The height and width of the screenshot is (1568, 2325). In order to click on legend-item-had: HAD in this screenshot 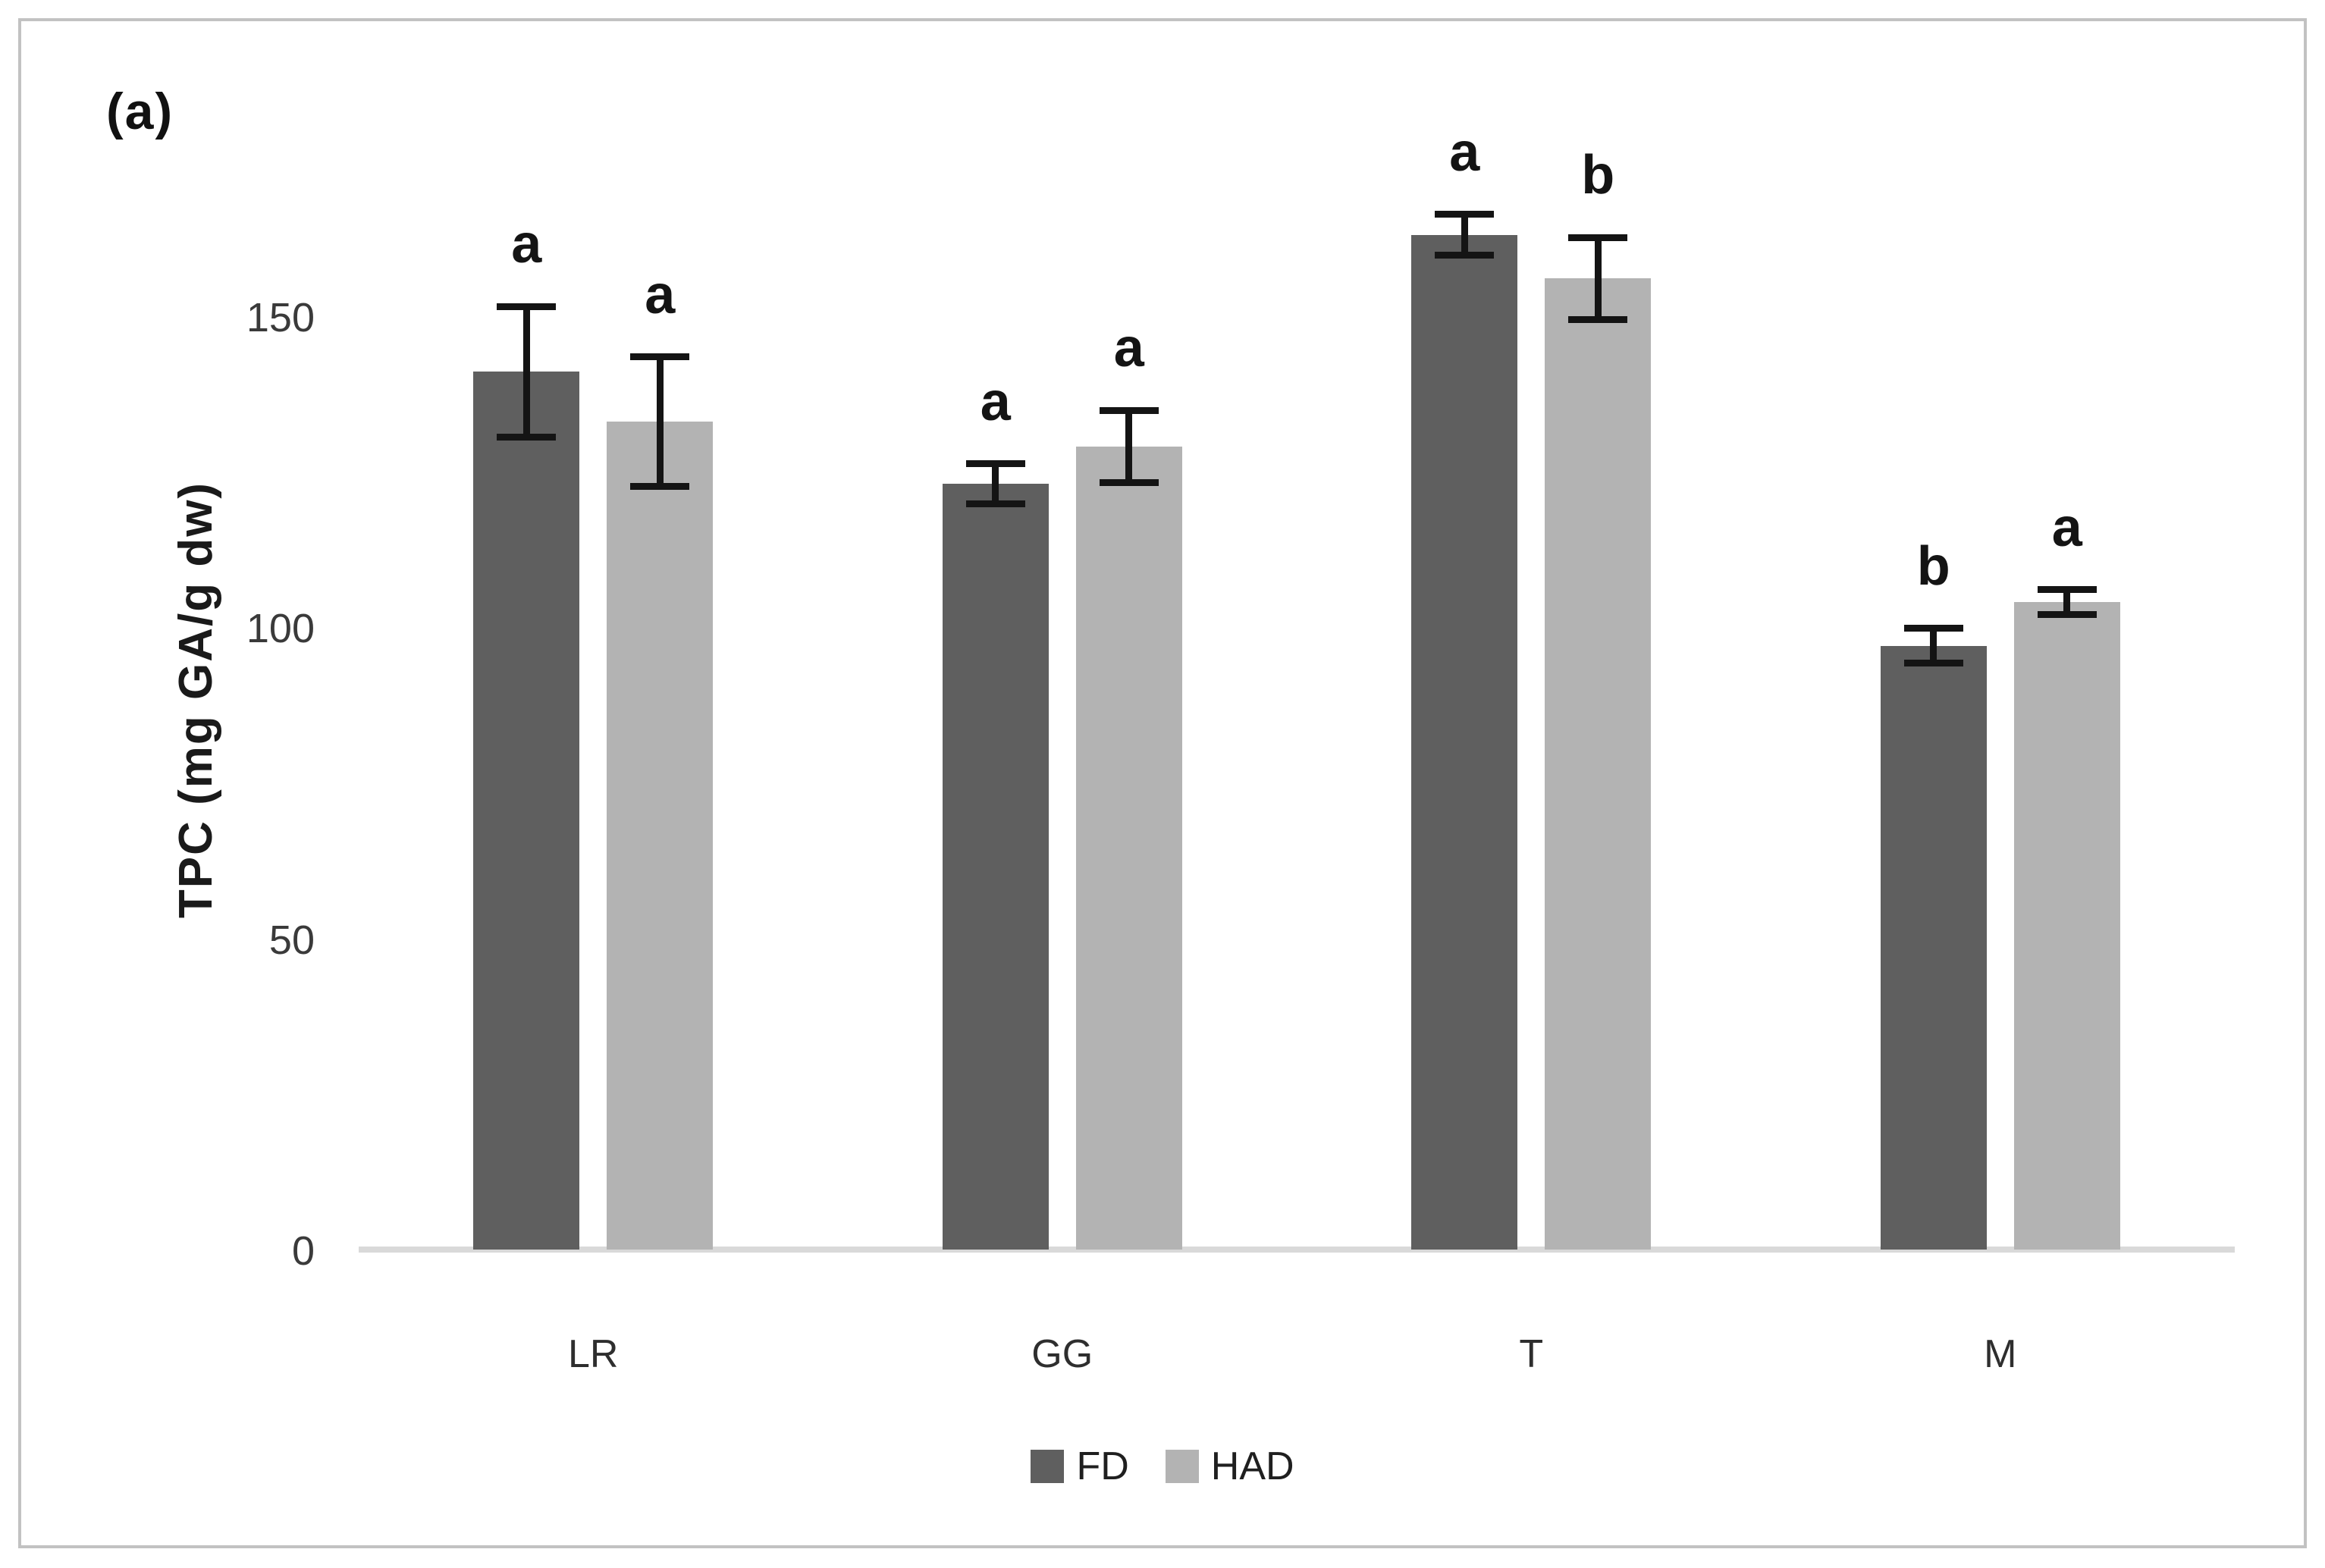, I will do `click(1229, 1466)`.